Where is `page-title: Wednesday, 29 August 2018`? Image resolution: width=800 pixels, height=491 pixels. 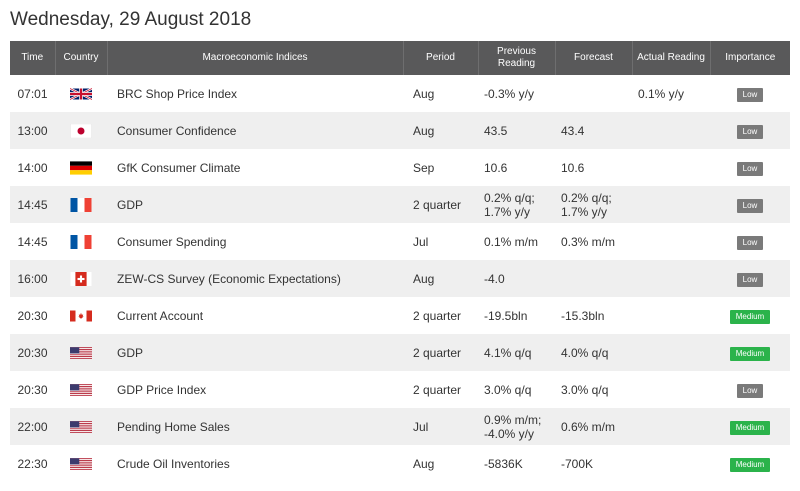
page-title: Wednesday, 29 August 2018 is located at coordinates (131, 19).